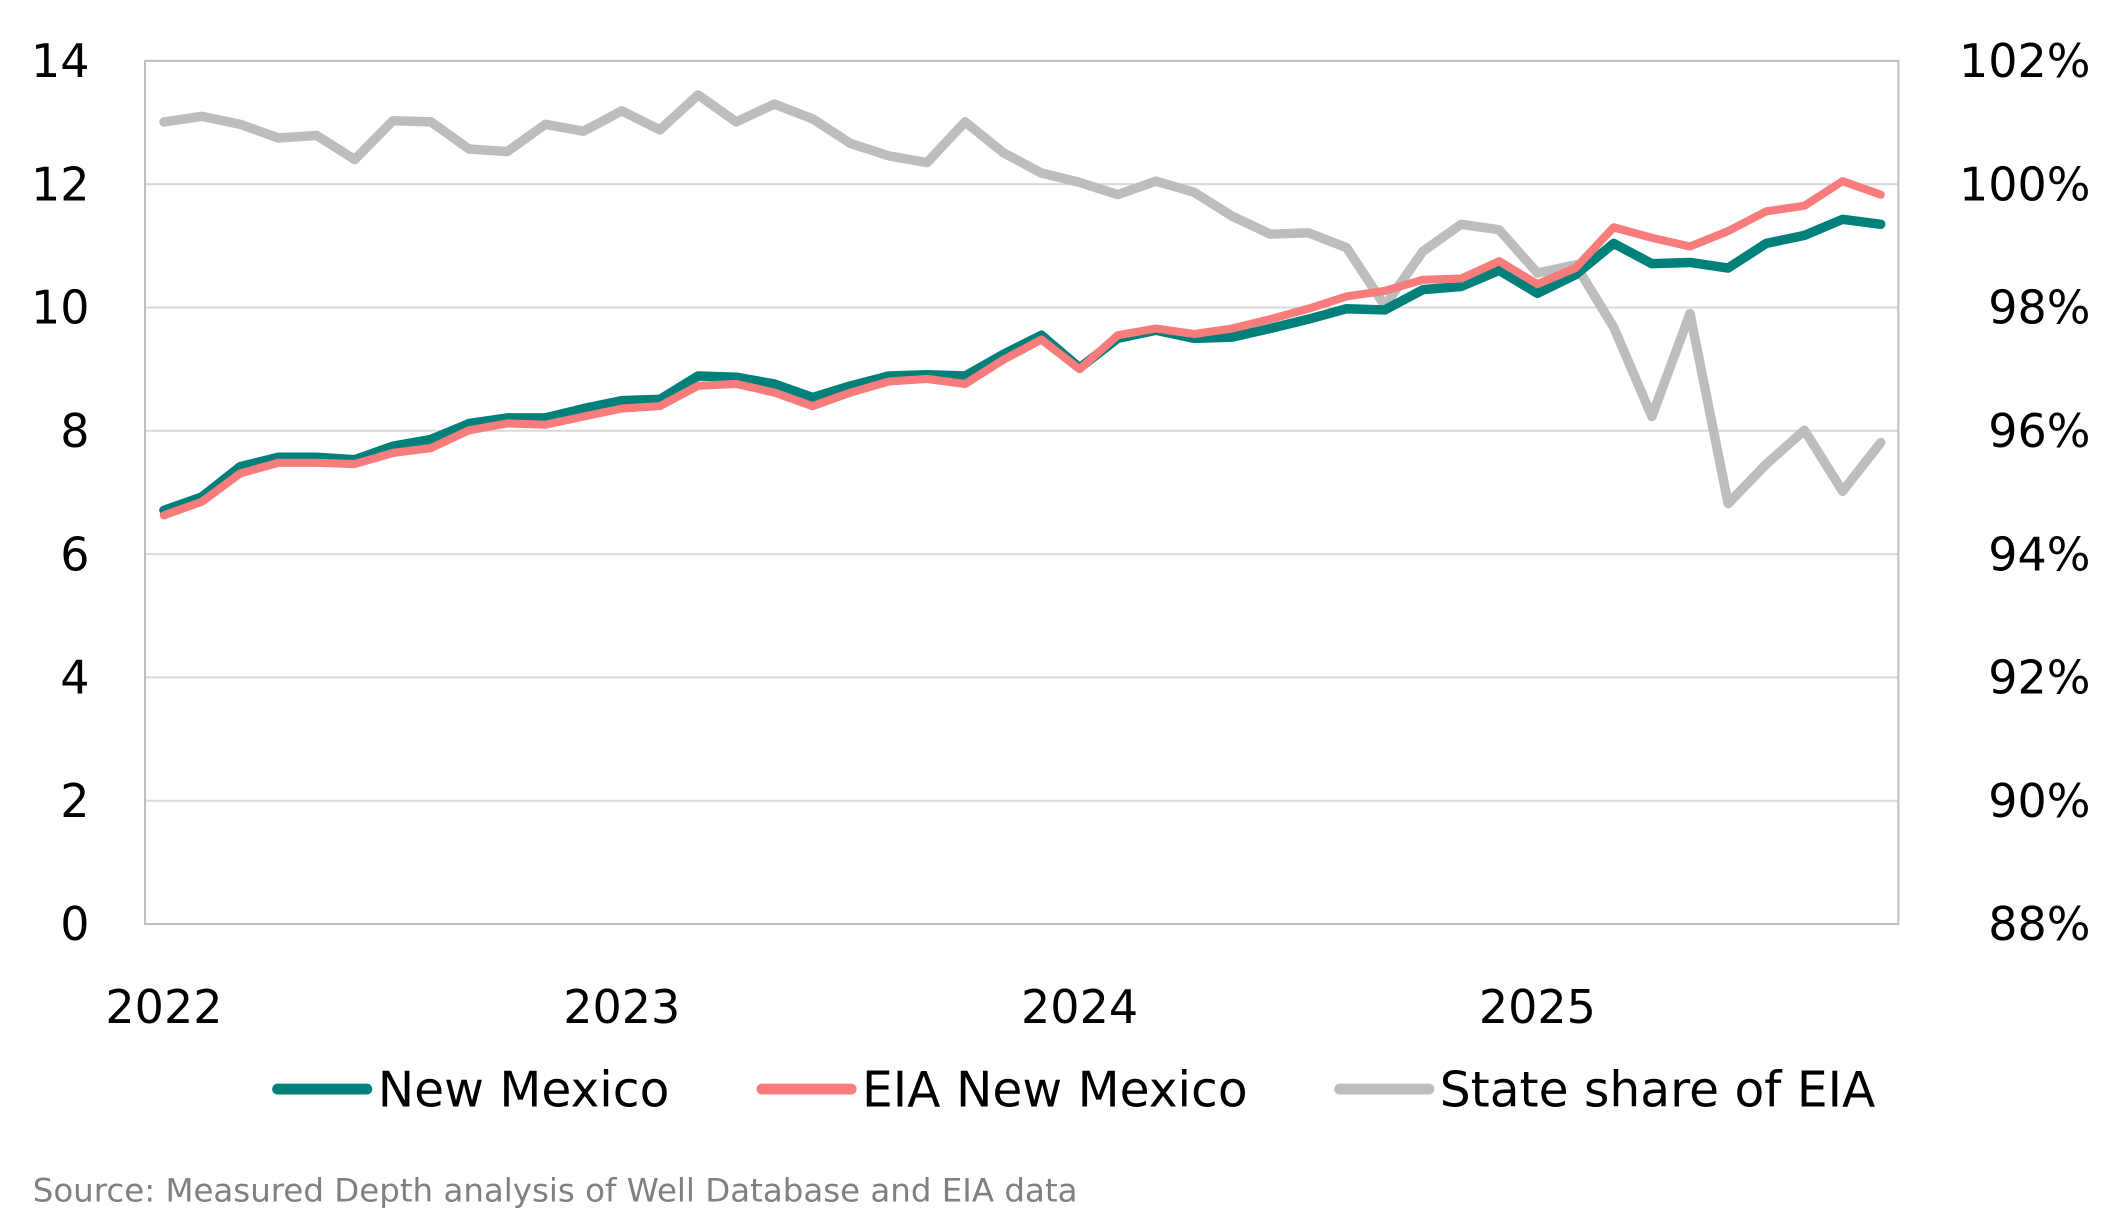 The width and height of the screenshot is (2111, 1223). Describe the element at coordinates (850, 1007) in the screenshot. I see `x-axis-ticks: 2022 2023 2024 2025` at that location.